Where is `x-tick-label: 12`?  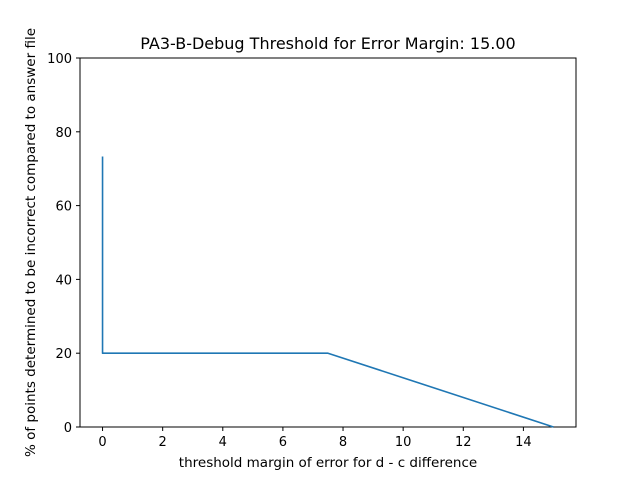 x-tick-label: 12 is located at coordinates (463, 442).